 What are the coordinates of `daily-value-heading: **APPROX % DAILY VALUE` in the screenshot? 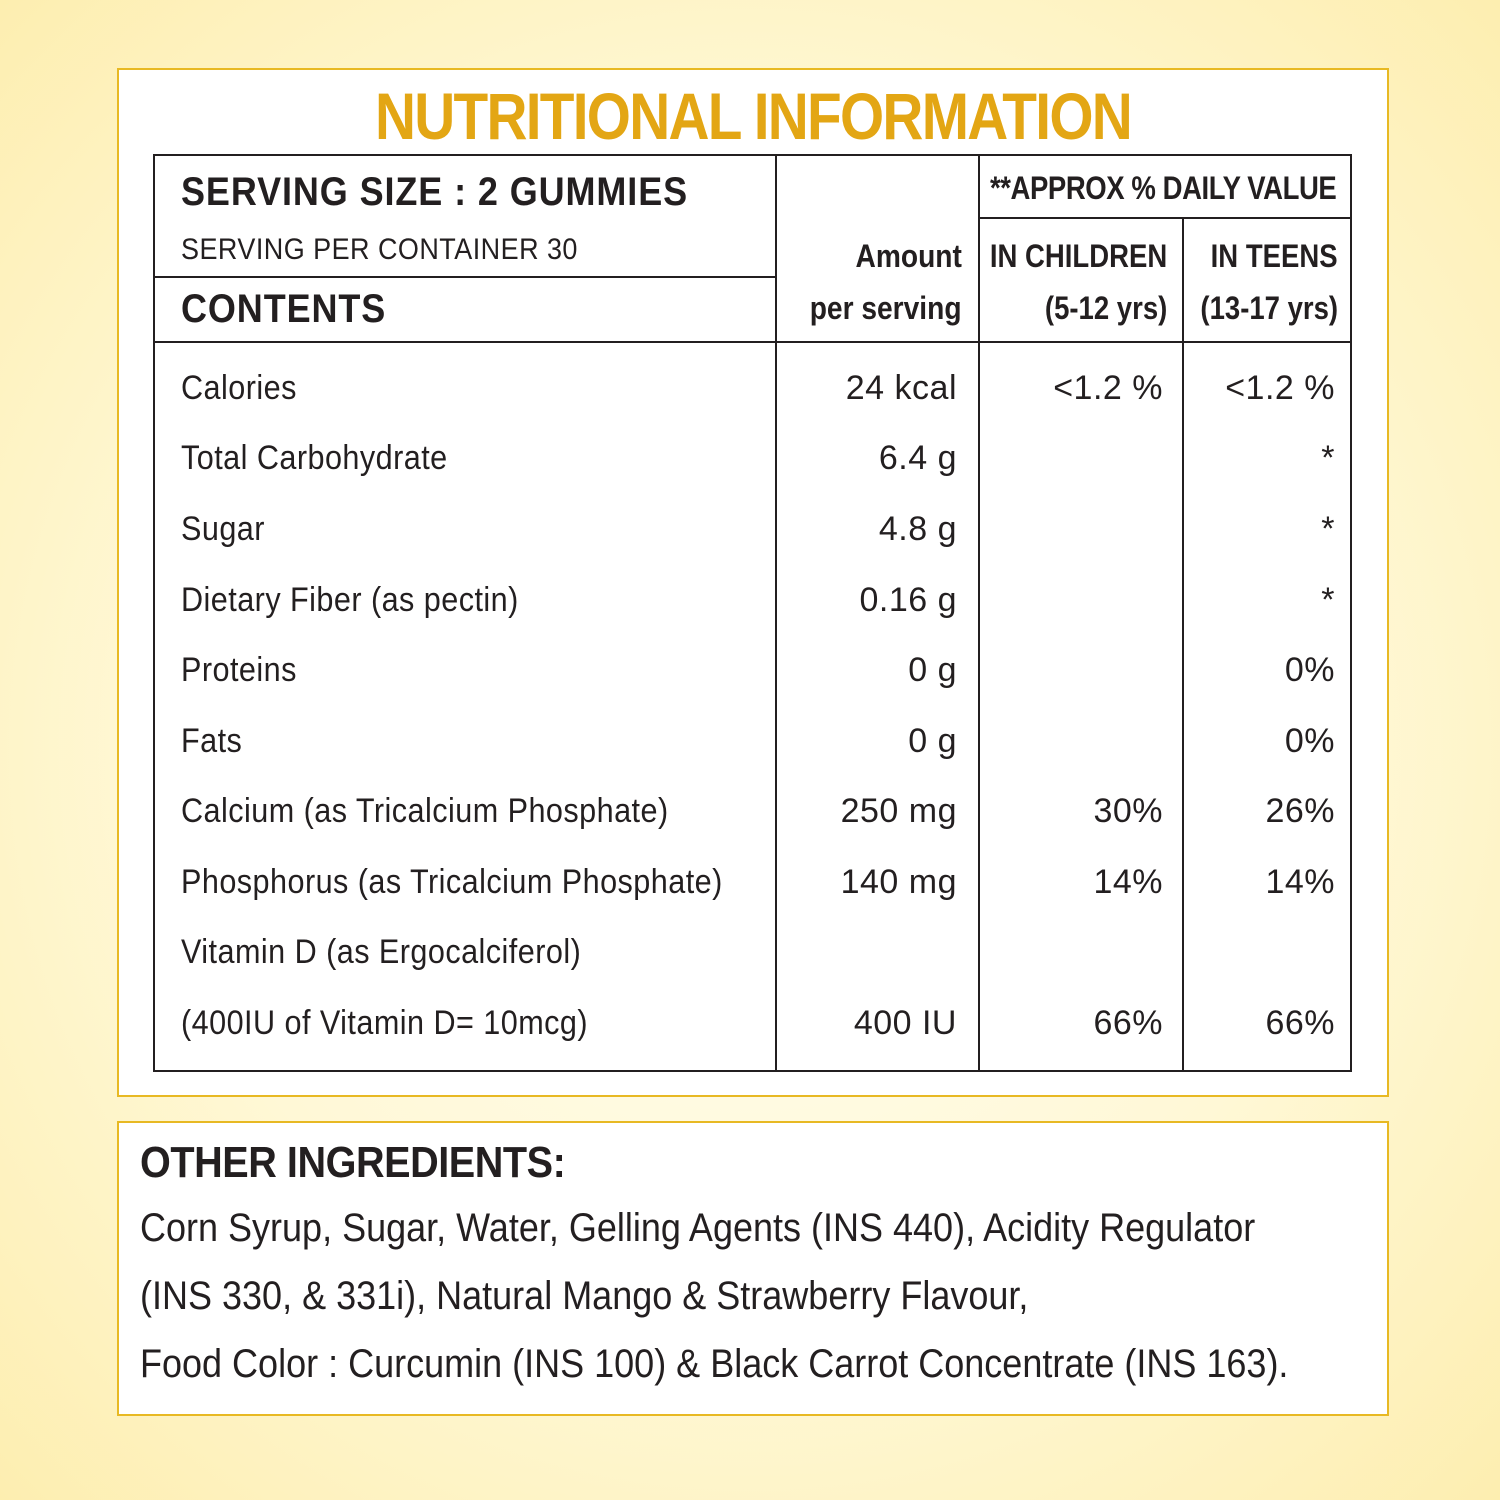 It's located at (1163, 188).